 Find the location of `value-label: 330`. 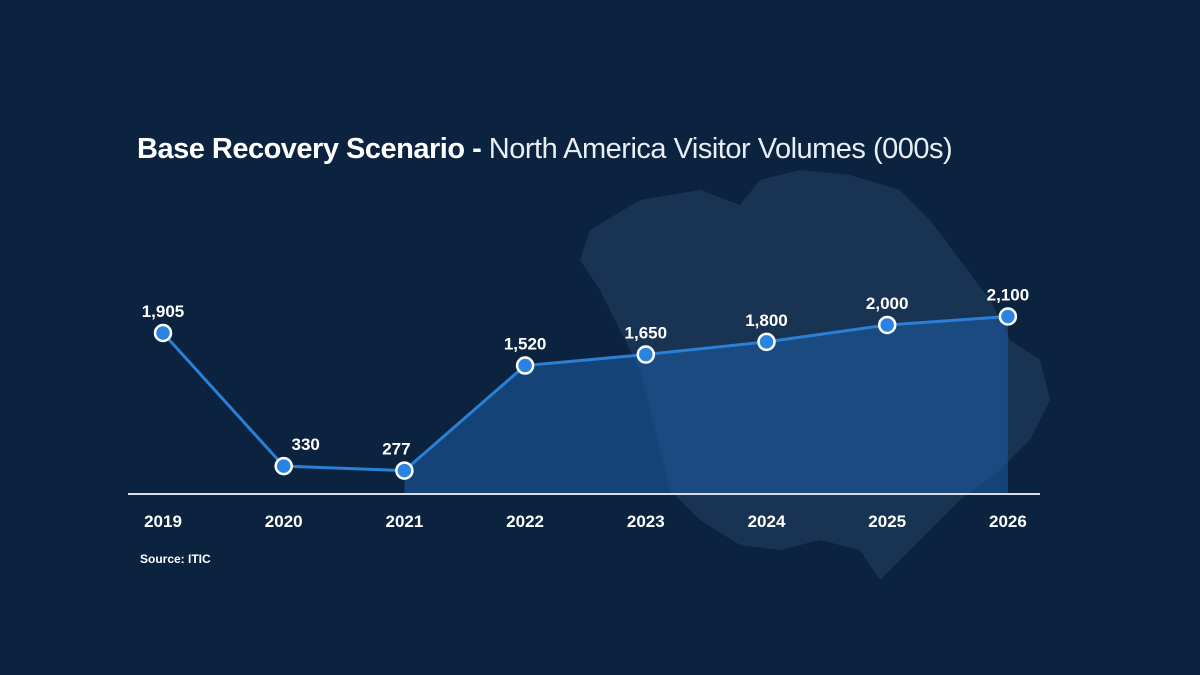

value-label: 330 is located at coordinates (306, 444).